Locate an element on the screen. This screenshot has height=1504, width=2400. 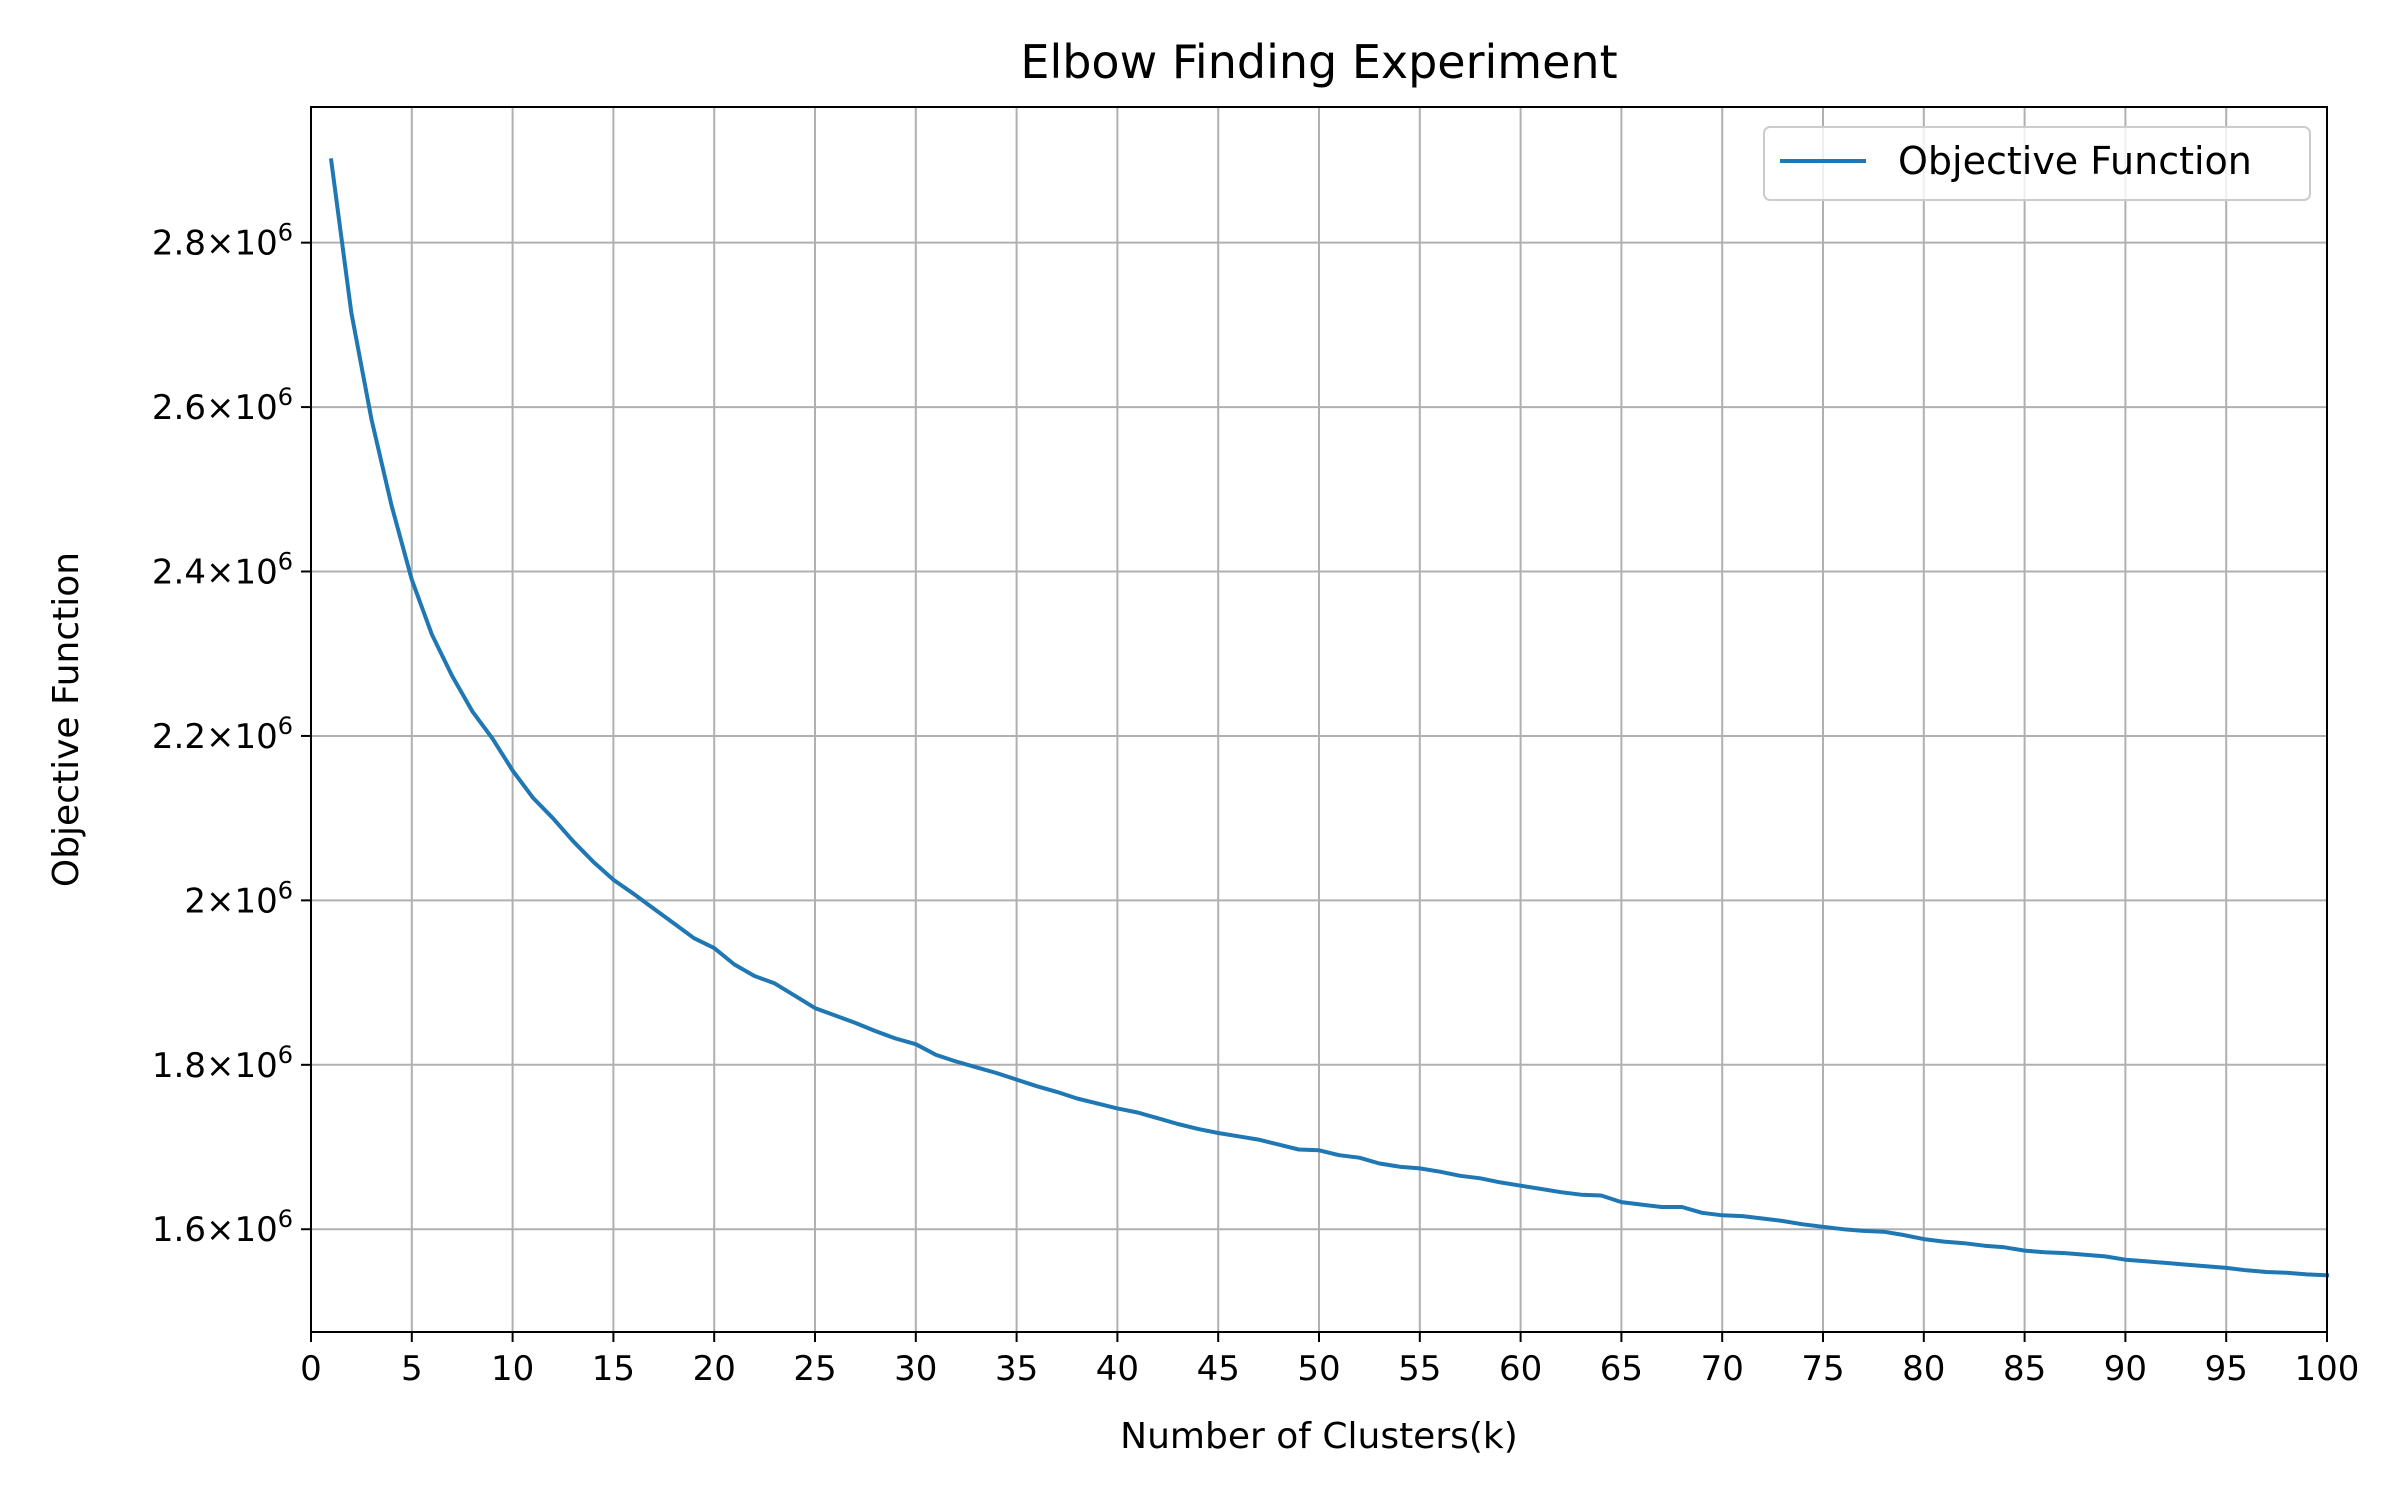
y-axis-label: Objective Function is located at coordinates (66, 719).